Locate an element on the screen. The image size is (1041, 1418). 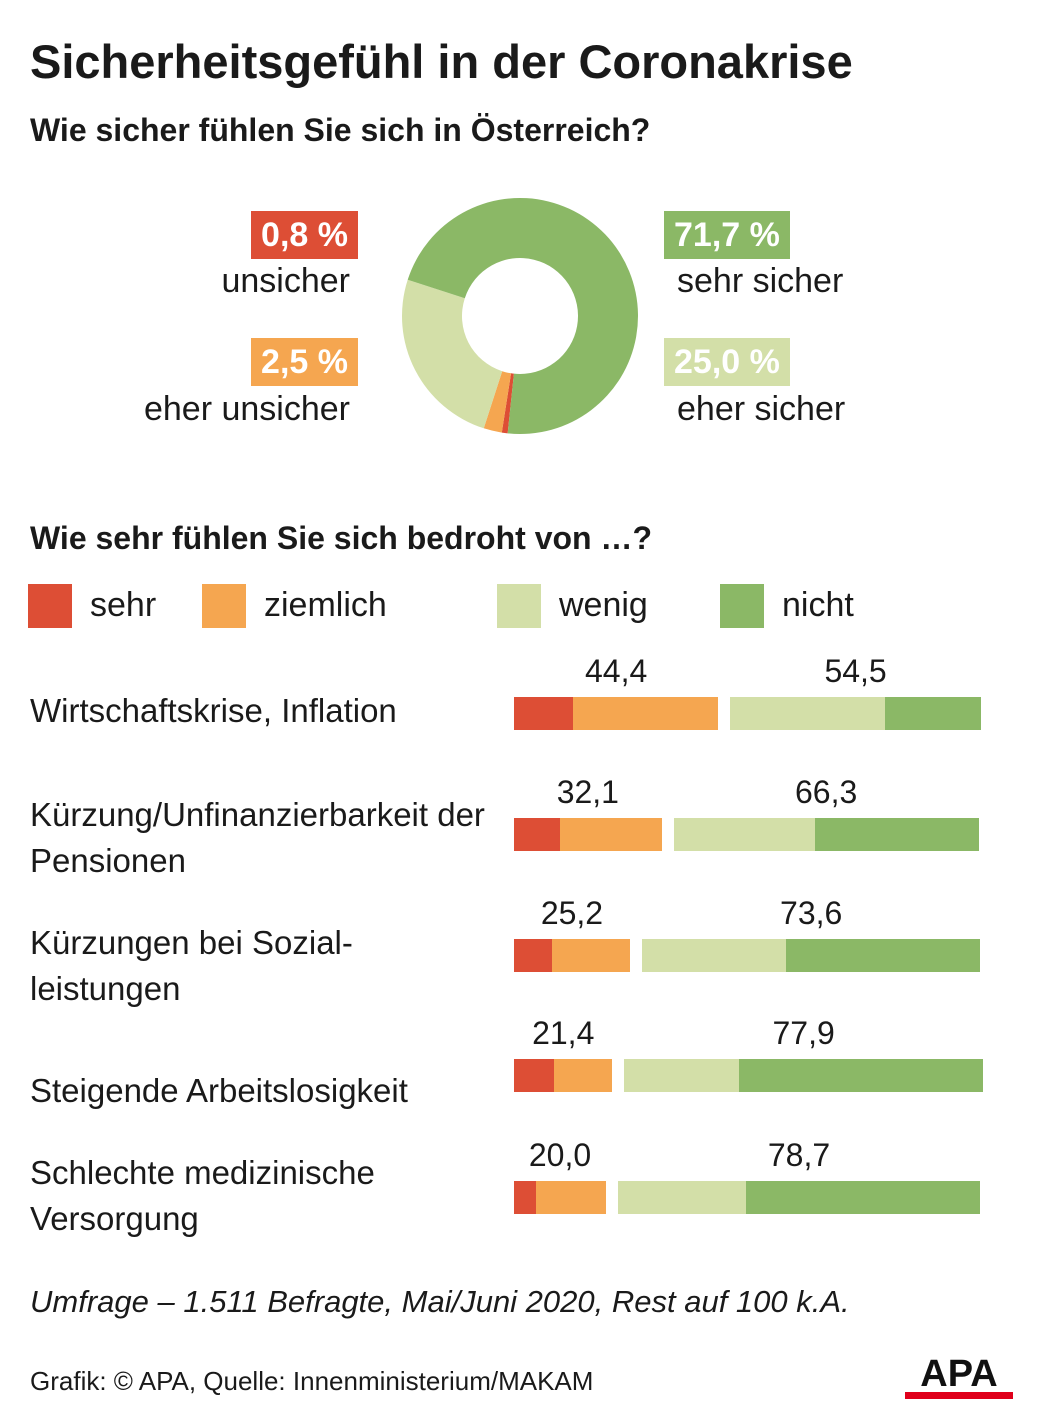
legend-label-sehr: sehr is located at coordinates (123, 605).